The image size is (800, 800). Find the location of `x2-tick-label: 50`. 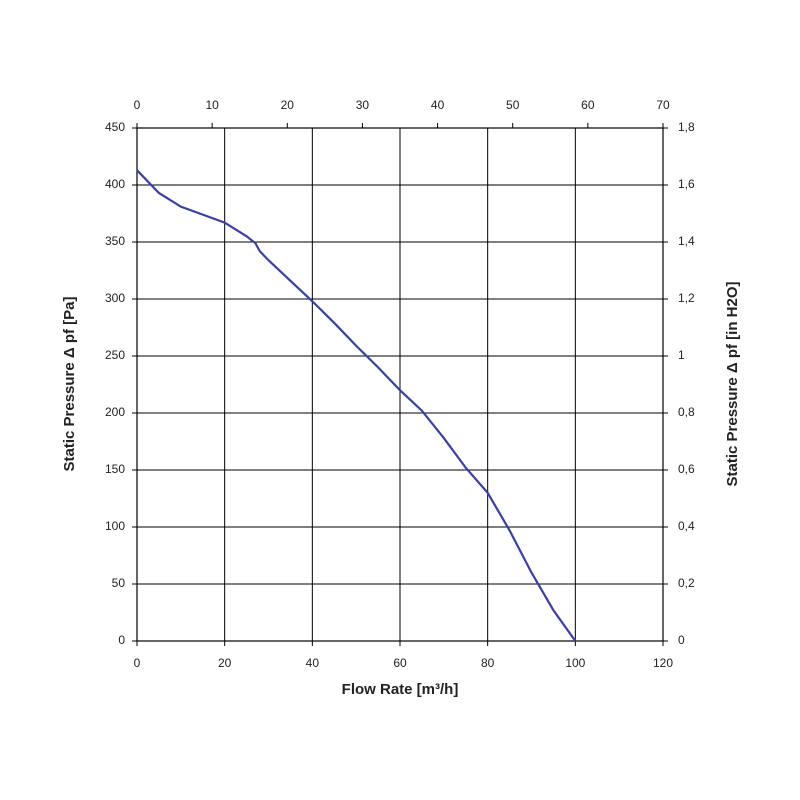

x2-tick-label: 50 is located at coordinates (513, 105).